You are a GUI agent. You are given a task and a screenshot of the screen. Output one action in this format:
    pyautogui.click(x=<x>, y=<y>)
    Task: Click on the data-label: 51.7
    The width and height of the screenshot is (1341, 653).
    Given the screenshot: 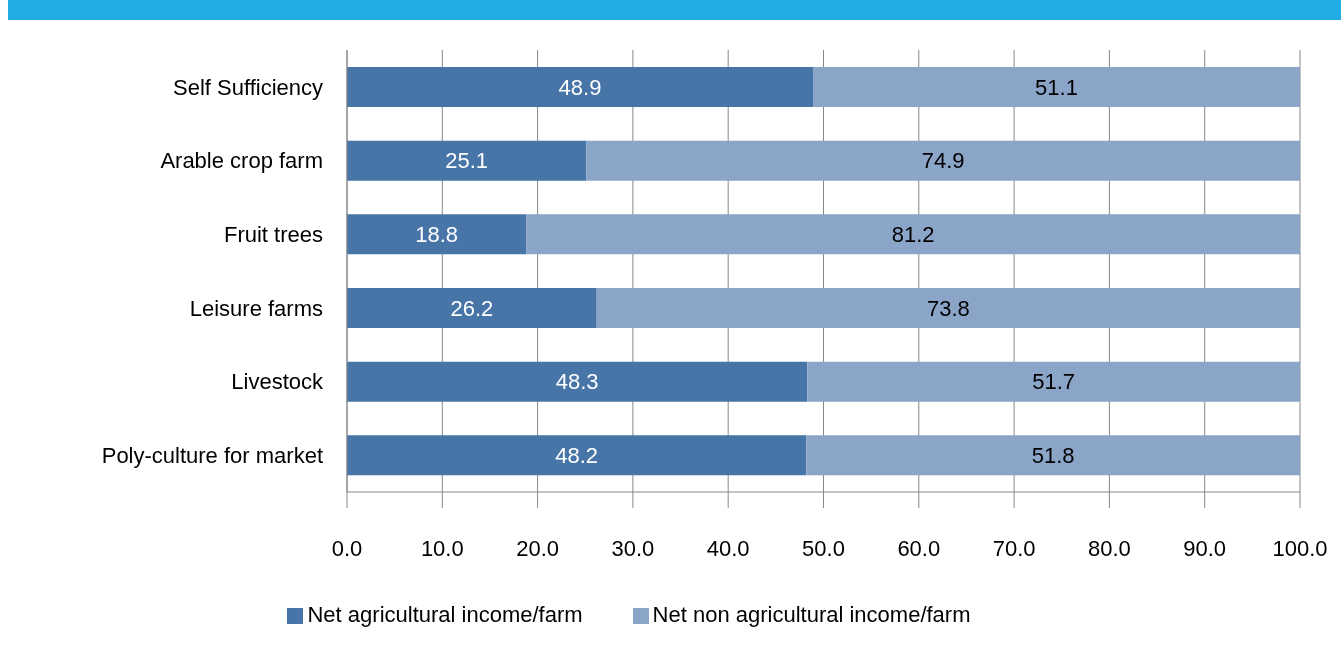 What is the action you would take?
    pyautogui.click(x=1054, y=382)
    